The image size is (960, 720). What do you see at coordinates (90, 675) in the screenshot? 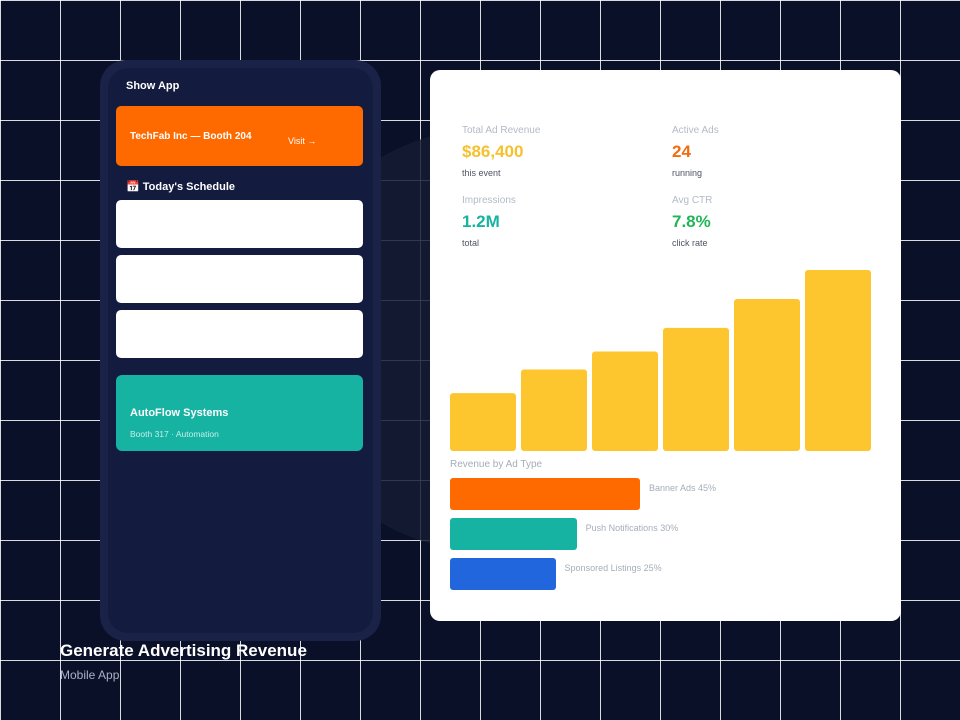
I see `footer-subtitle: Mobile App` at bounding box center [90, 675].